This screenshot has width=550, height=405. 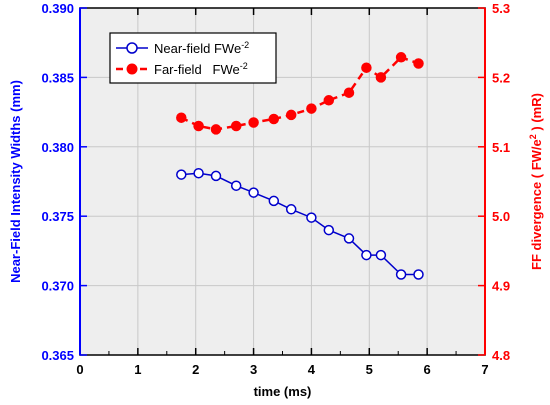 What do you see at coordinates (369, 369) in the screenshot?
I see `x-tick-label: 5` at bounding box center [369, 369].